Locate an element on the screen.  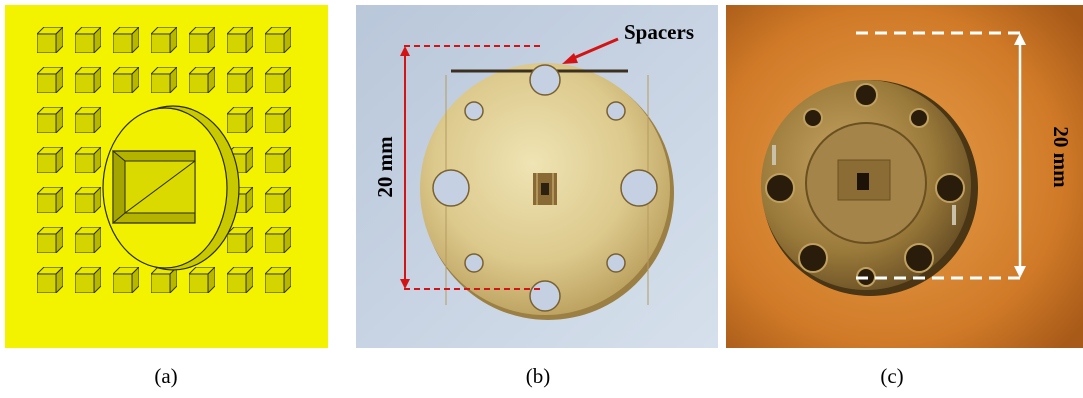
waveguide-aperture is located at coordinates (863, 181).